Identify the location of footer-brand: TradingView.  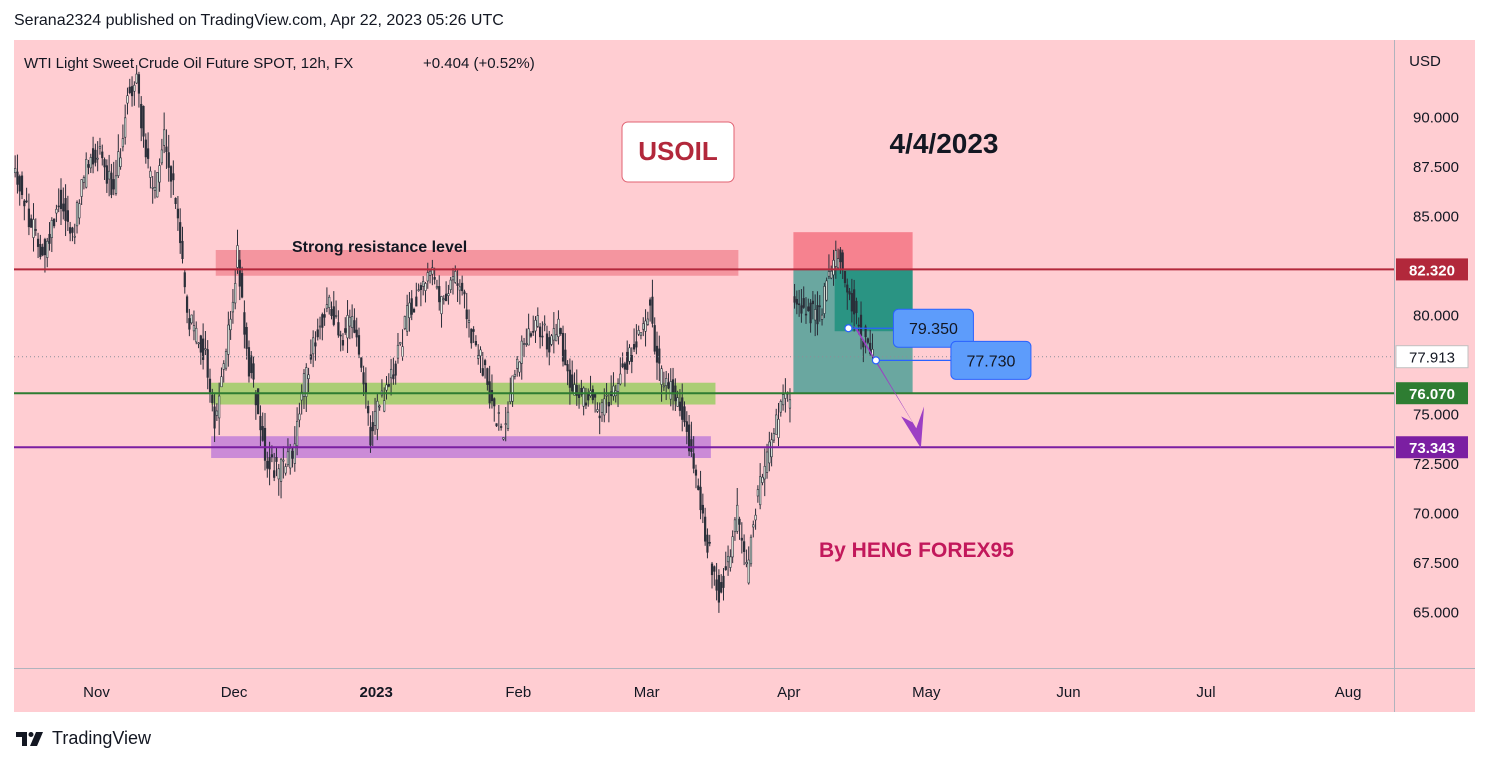
(102, 738).